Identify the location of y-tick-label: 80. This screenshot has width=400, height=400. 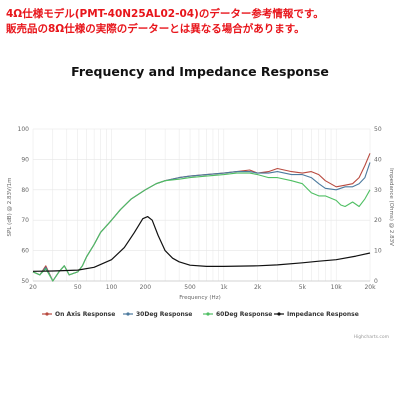
(25, 190).